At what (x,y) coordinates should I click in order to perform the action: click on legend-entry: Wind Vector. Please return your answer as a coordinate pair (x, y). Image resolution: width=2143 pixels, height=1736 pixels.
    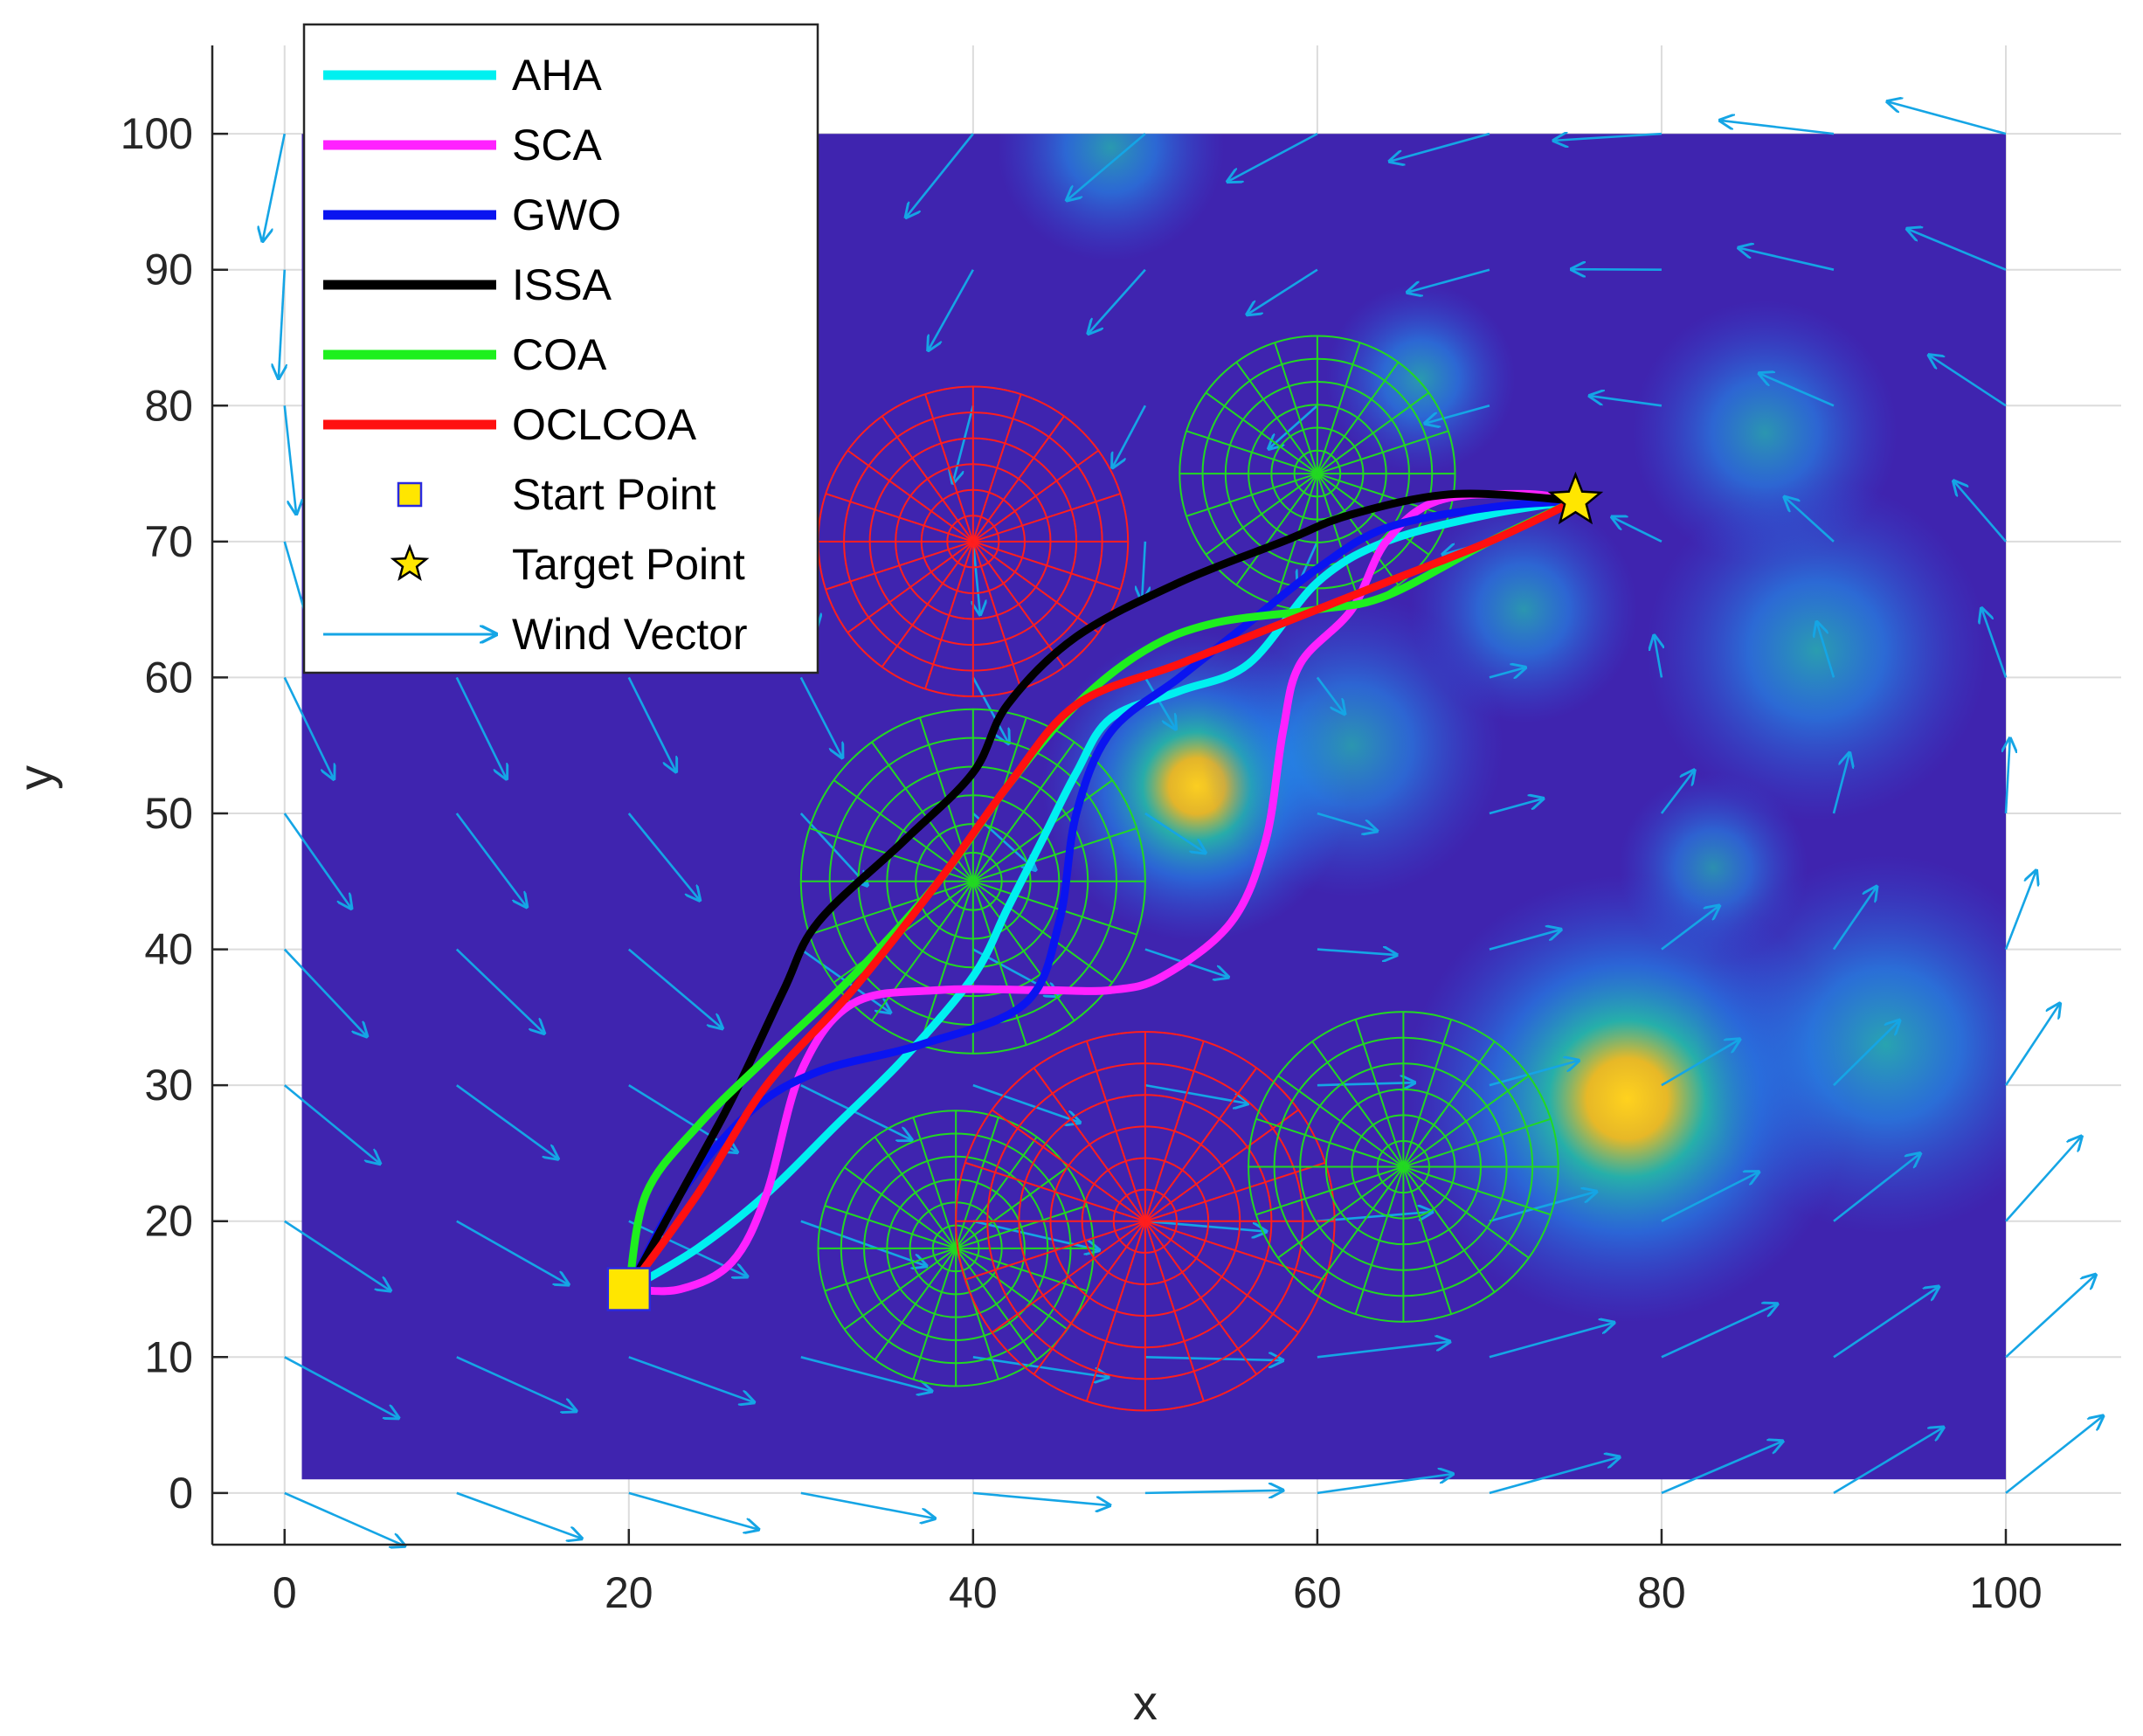
    Looking at the image, I should click on (535, 635).